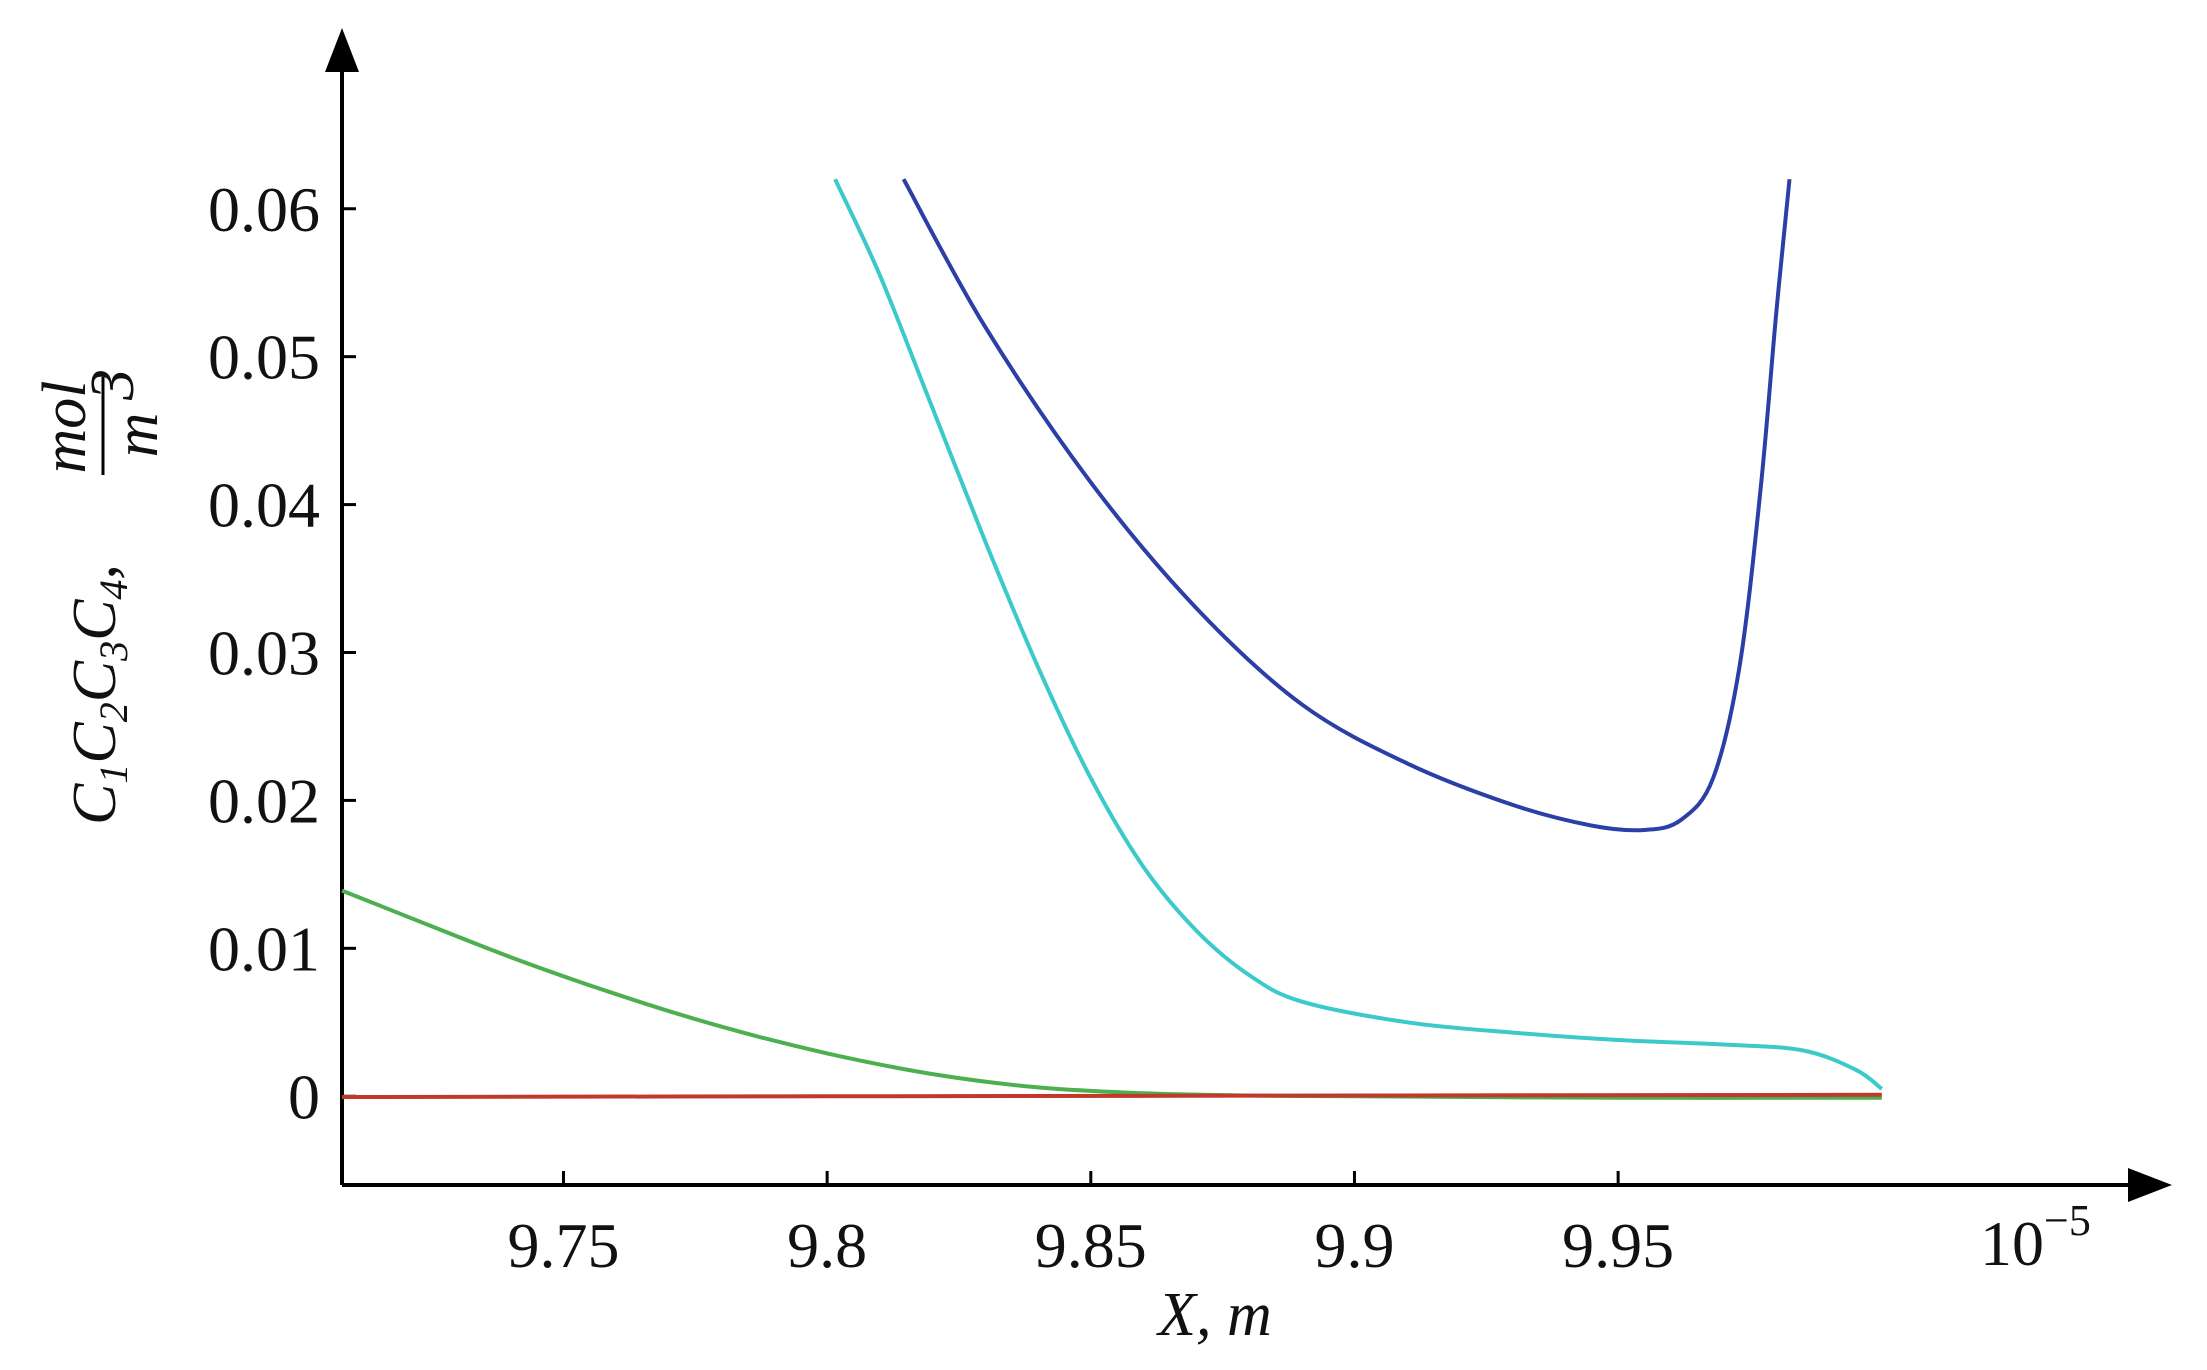  I want to click on svg-text: m, so click(137, 435).